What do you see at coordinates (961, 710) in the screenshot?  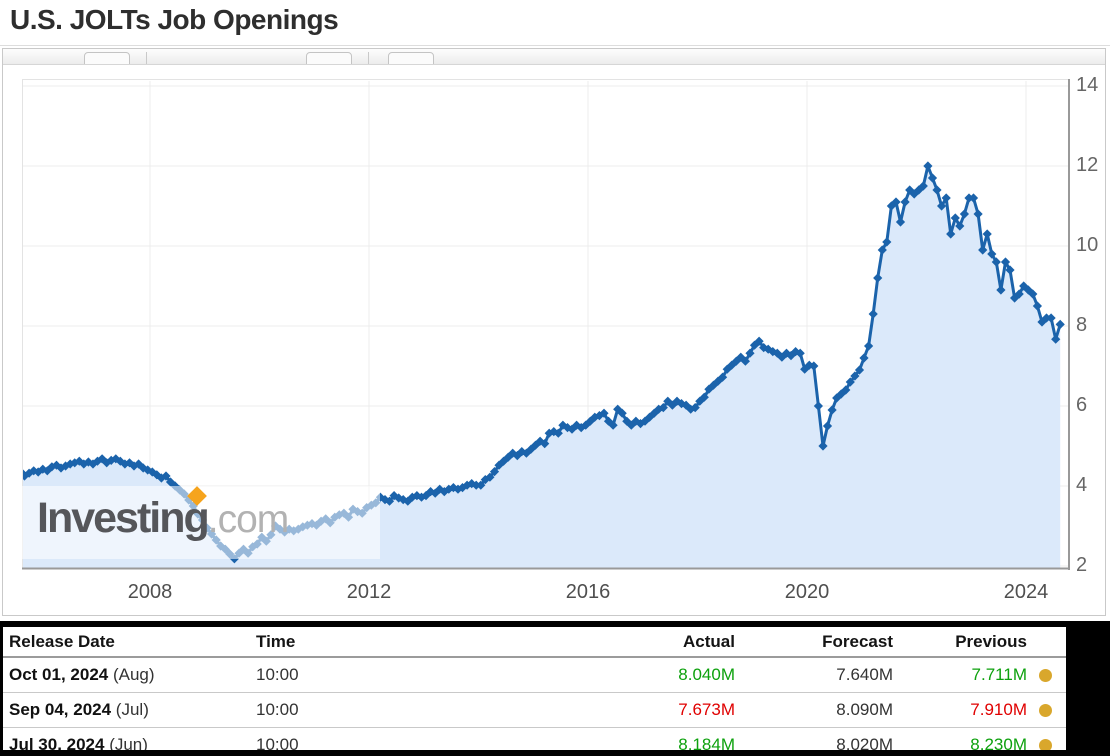 I see `previous-value: 7.910M` at bounding box center [961, 710].